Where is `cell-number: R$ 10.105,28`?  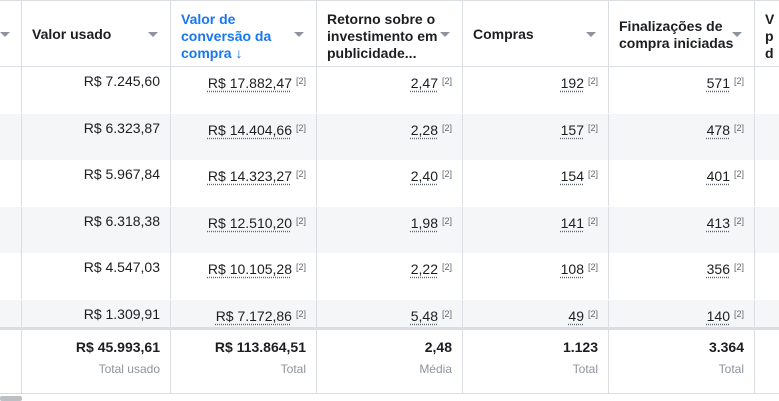
cell-number: R$ 10.105,28 is located at coordinates (249, 269).